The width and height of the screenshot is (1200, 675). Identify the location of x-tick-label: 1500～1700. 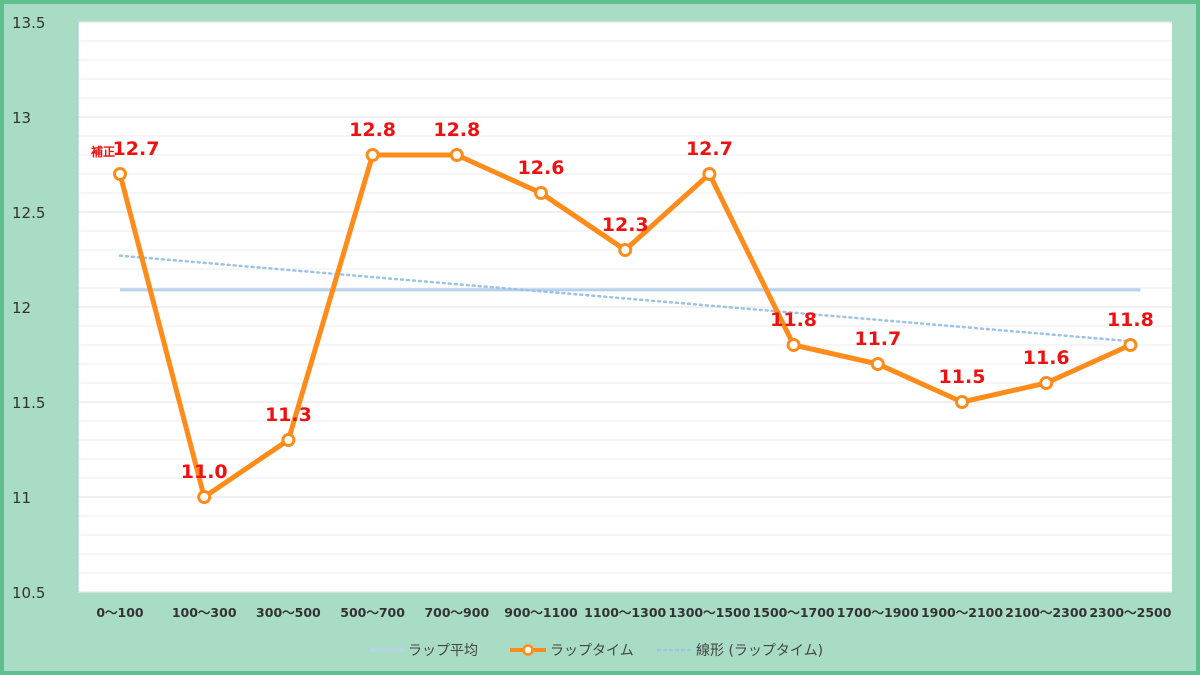
(794, 612).